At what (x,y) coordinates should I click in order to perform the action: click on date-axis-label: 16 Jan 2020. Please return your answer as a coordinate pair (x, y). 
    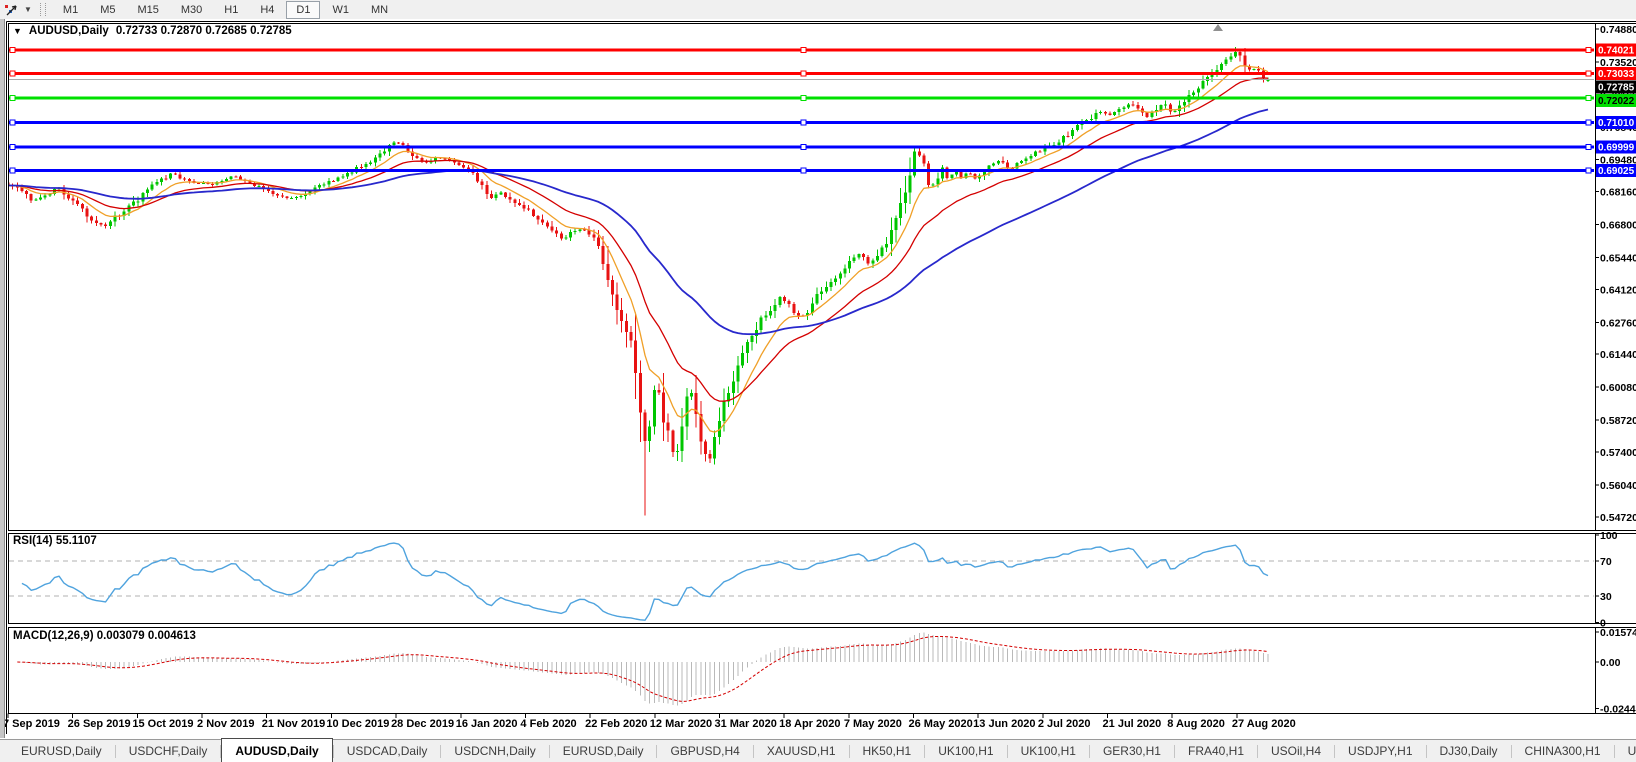
    Looking at the image, I should click on (487, 724).